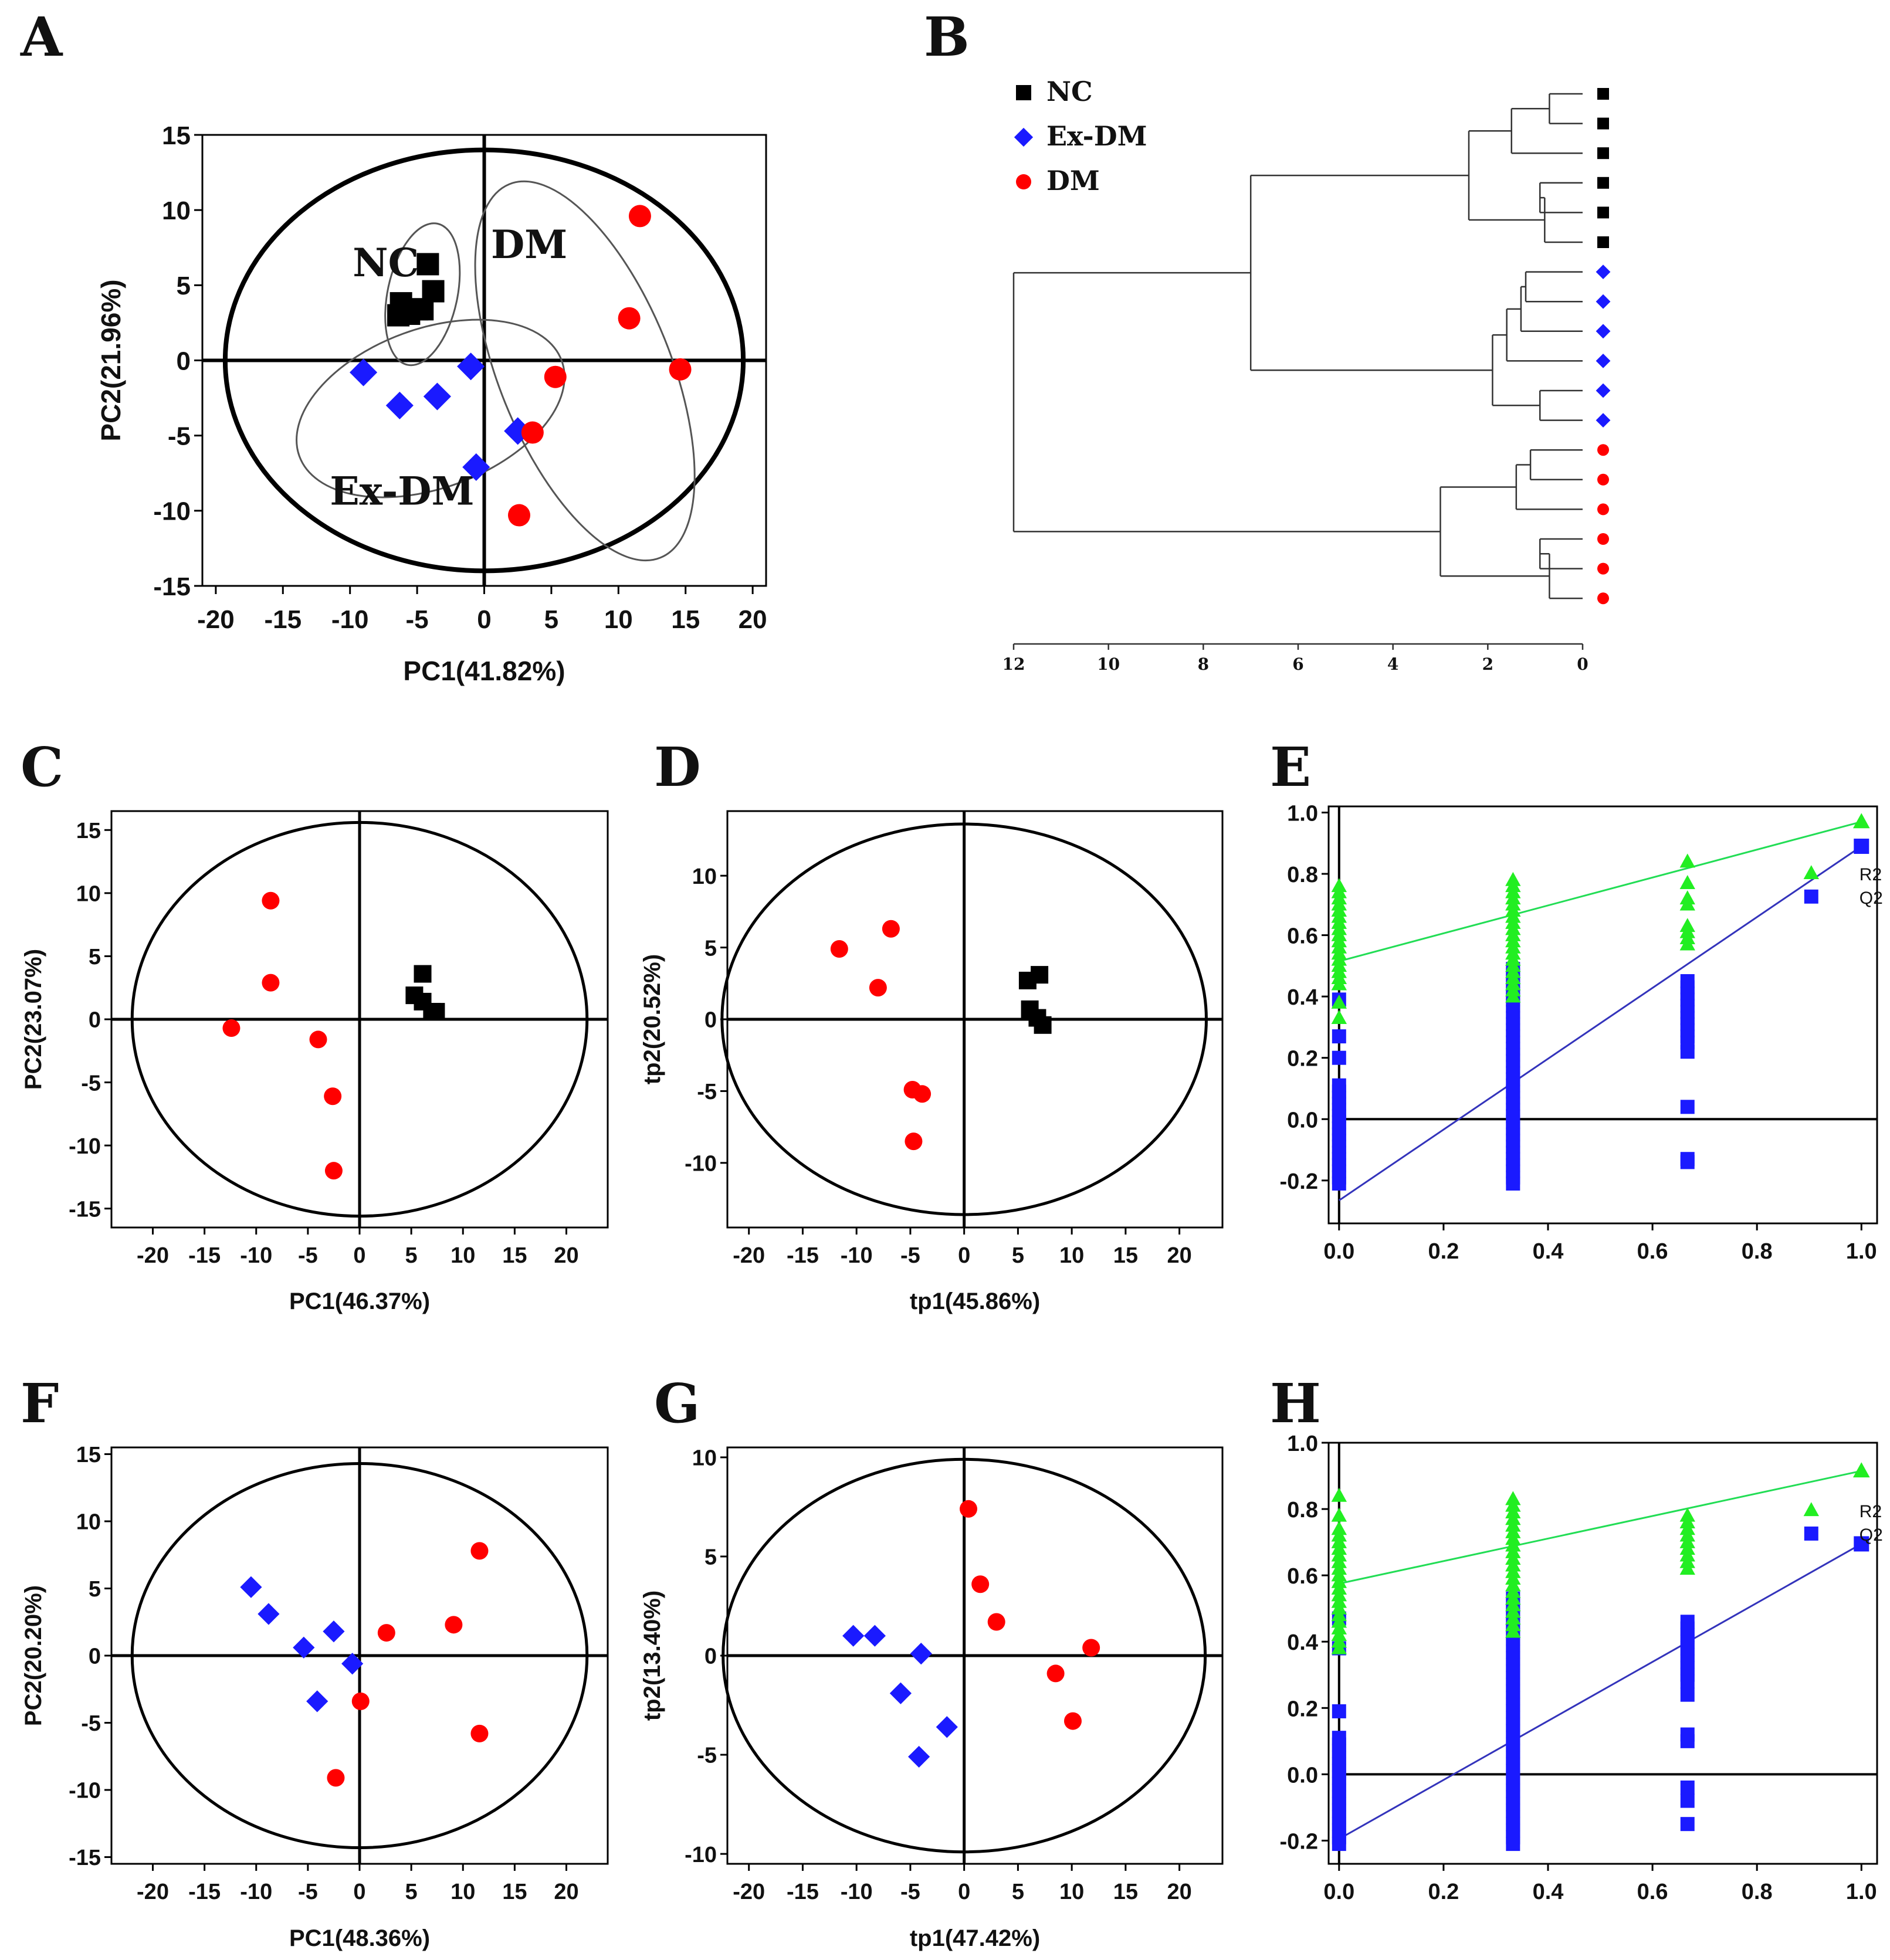 This screenshot has width=1890, height=1960. Describe the element at coordinates (1302, 1642) in the screenshot. I see `y-tick-label: 0.4` at that location.